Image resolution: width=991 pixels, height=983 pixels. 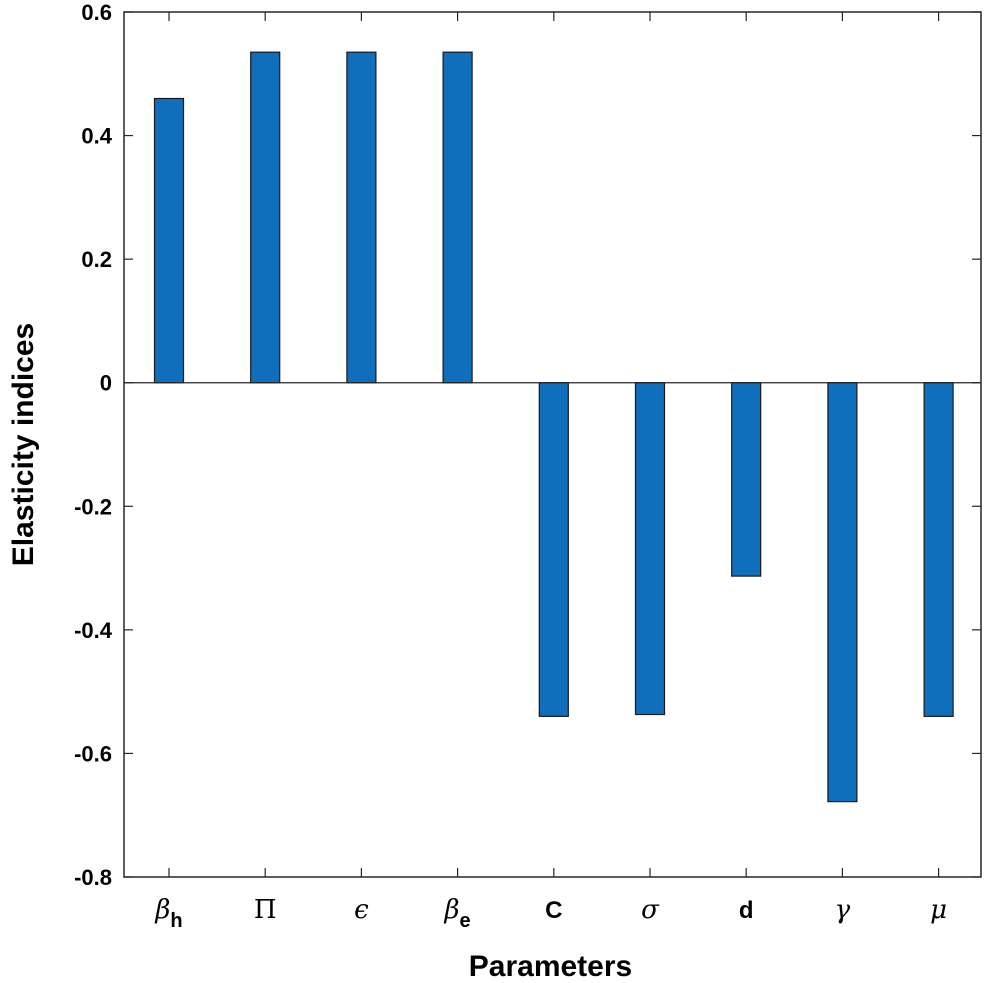 I want to click on y-tick-label: -0.4, so click(x=93, y=630).